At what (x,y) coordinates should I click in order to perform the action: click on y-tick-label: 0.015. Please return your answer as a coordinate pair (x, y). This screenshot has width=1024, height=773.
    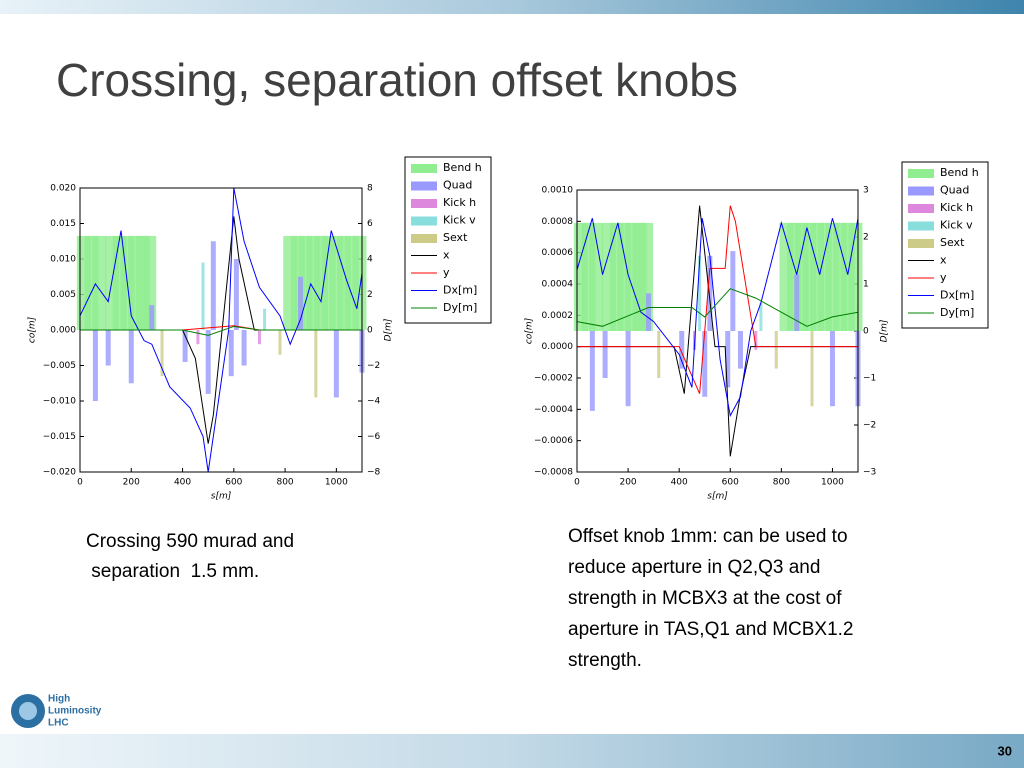
    Looking at the image, I should click on (63, 224).